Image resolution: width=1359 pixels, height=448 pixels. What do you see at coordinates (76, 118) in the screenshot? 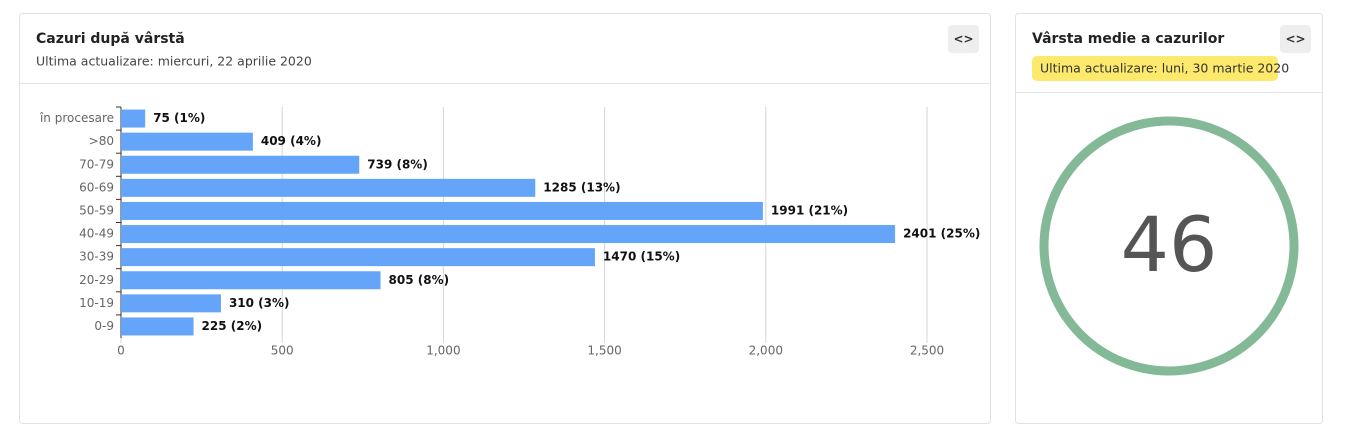
I see `y-tick-label: în procesare` at bounding box center [76, 118].